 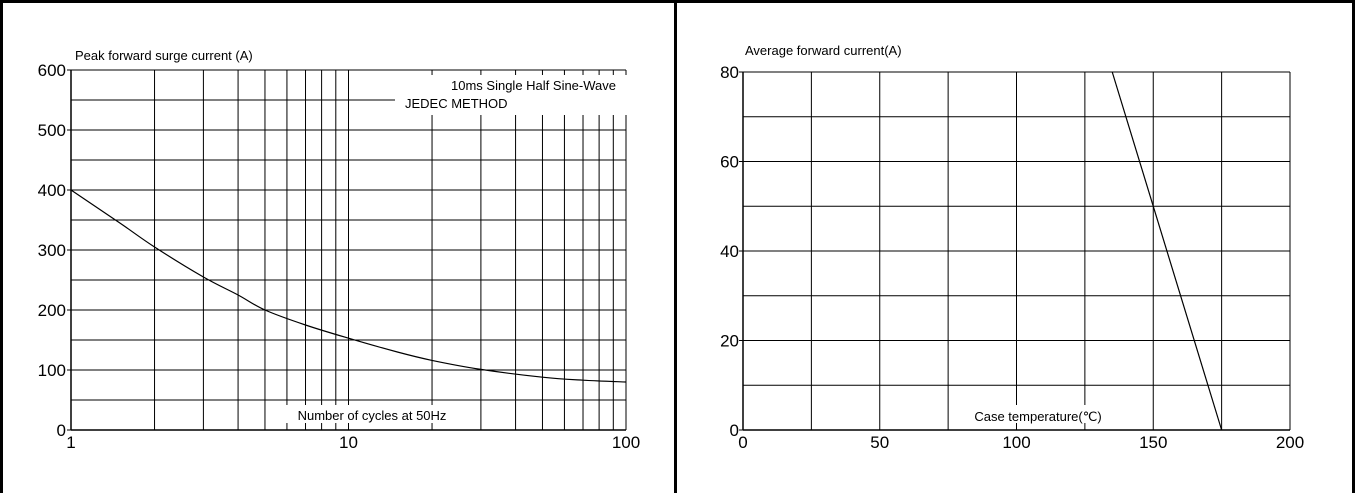 What do you see at coordinates (515, 95) in the screenshot?
I see `left-annotation-mask` at bounding box center [515, 95].